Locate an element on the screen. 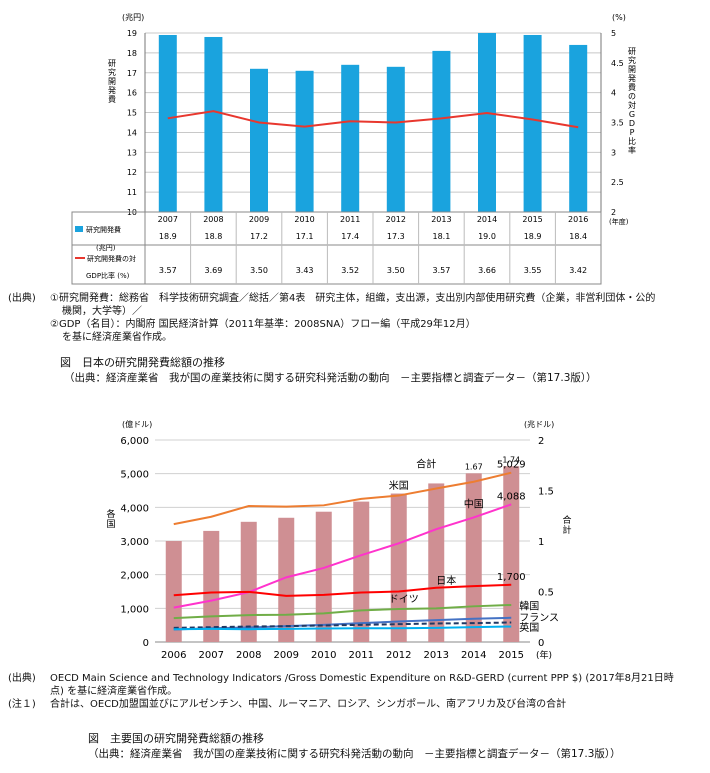  x-tick-label: 2015 is located at coordinates (532, 219).